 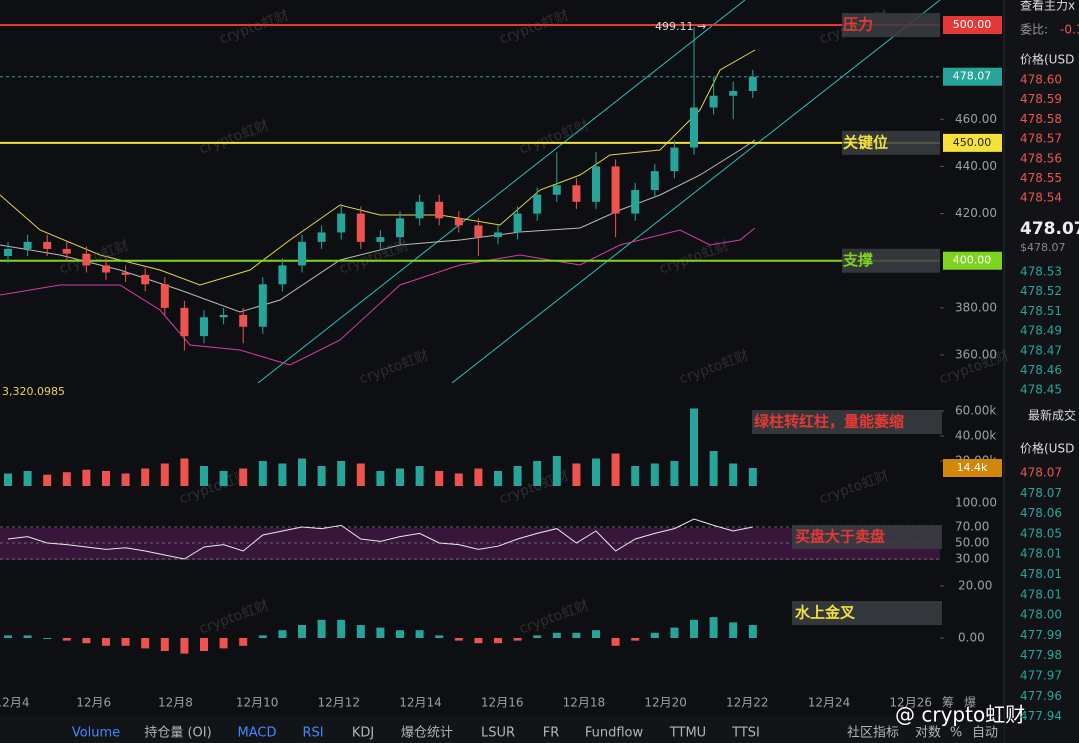 What do you see at coordinates (363, 733) in the screenshot?
I see `tab: KDJ` at bounding box center [363, 733].